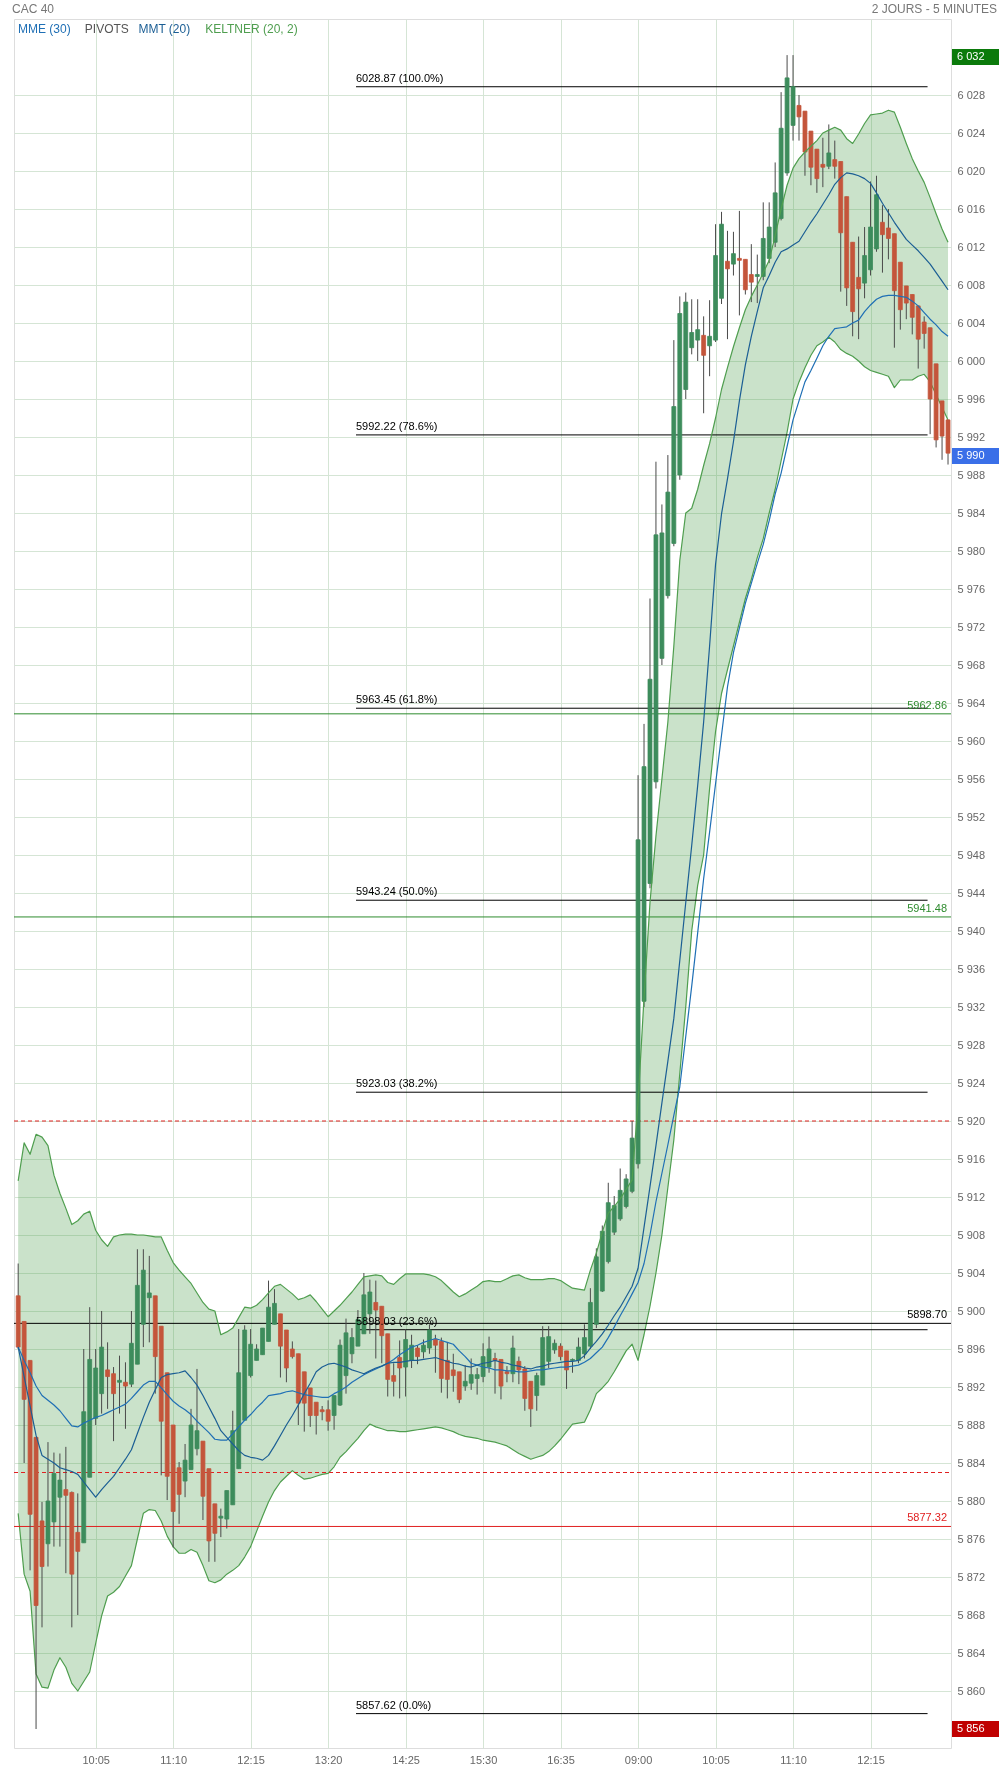 This screenshot has height=1774, width=1000. I want to click on text: KELTNER (20, 2), so click(251, 29).